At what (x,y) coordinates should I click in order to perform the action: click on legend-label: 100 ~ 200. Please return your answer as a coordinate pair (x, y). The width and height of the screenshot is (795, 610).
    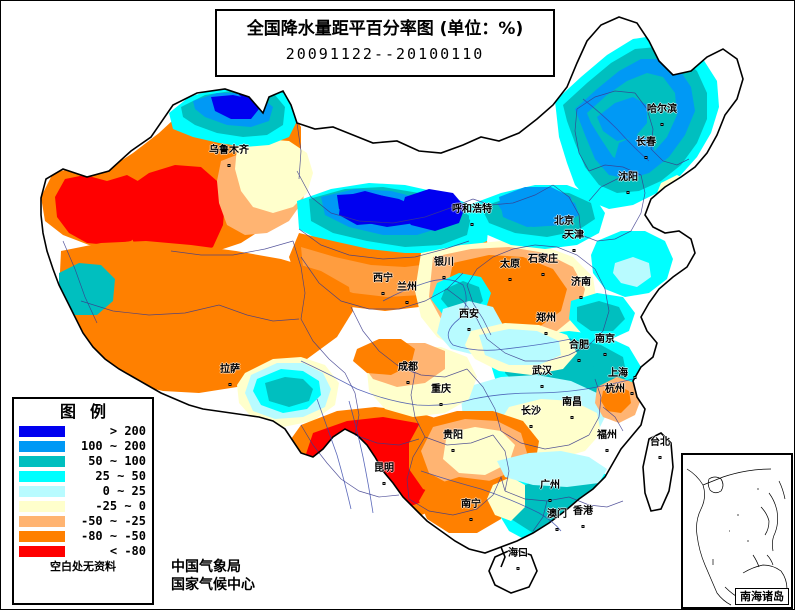
    Looking at the image, I should click on (113, 446).